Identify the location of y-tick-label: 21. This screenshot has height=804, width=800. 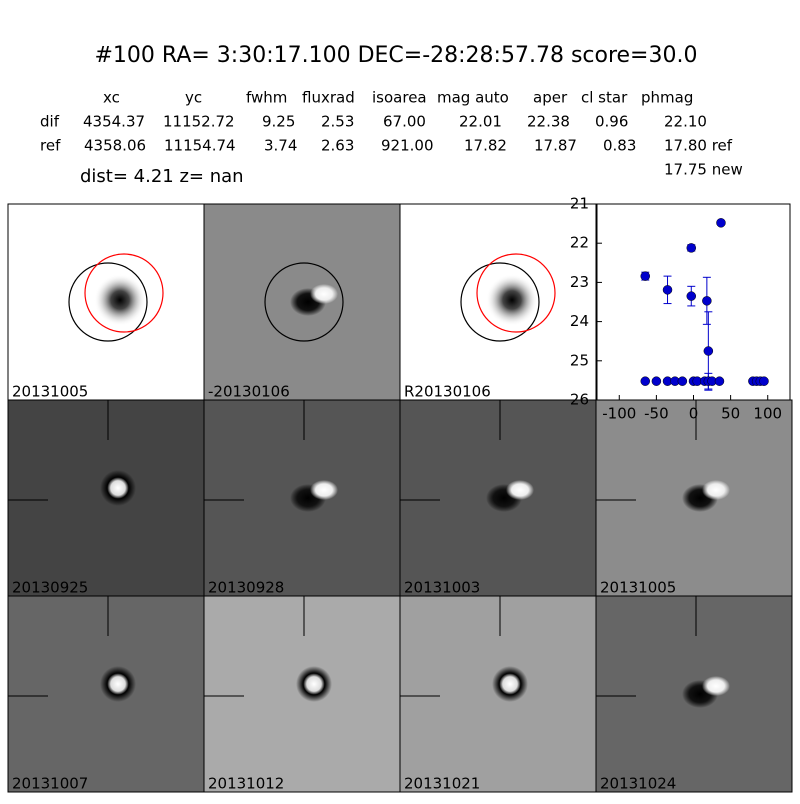
(579, 204).